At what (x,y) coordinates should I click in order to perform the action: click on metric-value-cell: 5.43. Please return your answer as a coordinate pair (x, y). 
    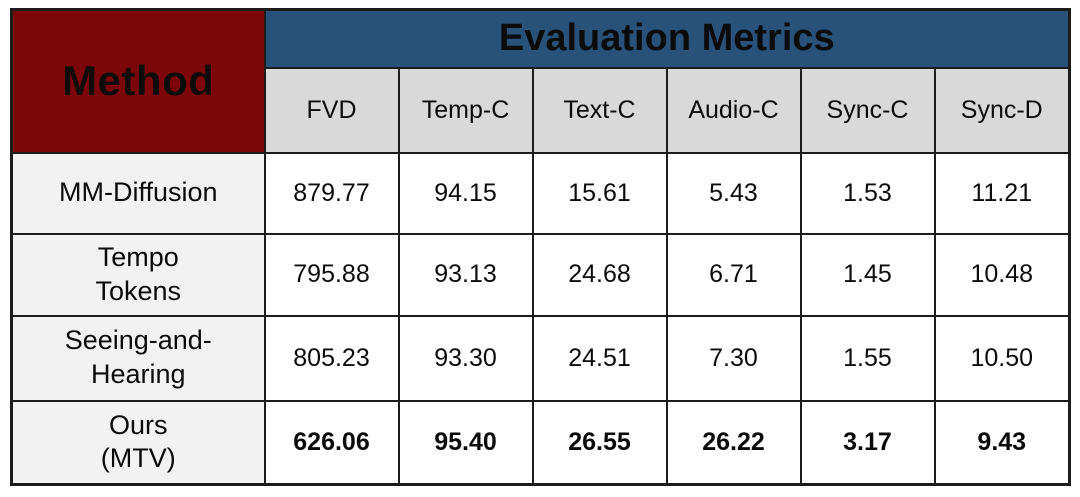
    Looking at the image, I should click on (733, 193).